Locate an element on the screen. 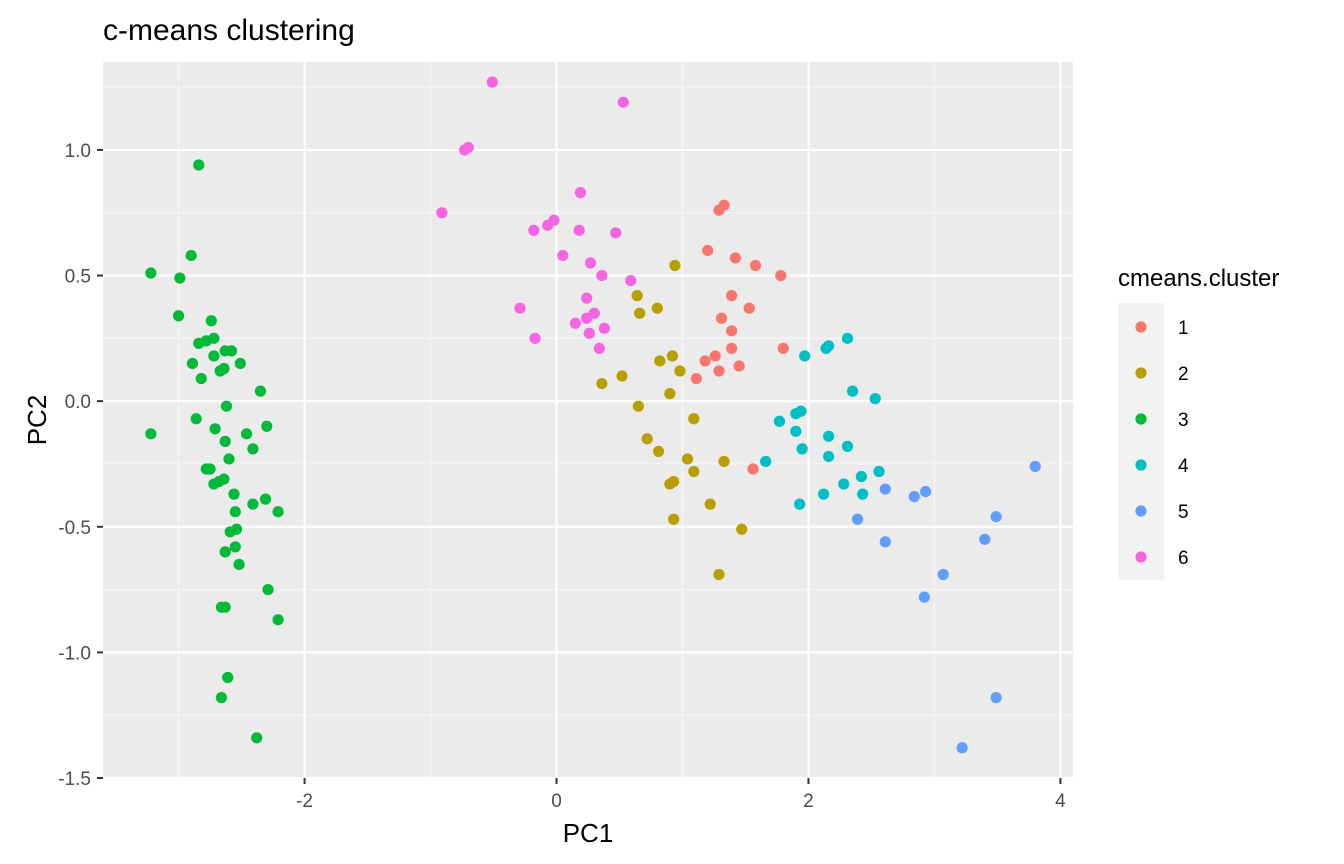 The width and height of the screenshot is (1344, 864). y-tick-label: 1.0 is located at coordinates (78, 151).